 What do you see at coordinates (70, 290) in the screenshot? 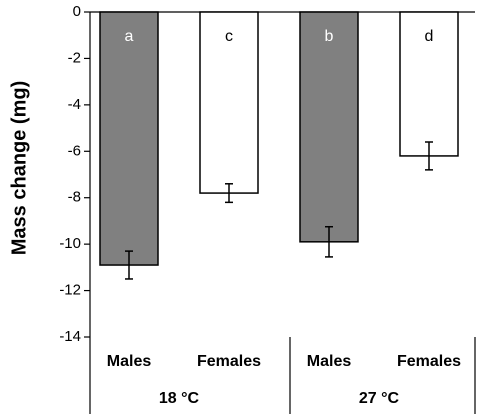
I see `y-tick-label: -12` at bounding box center [70, 290].